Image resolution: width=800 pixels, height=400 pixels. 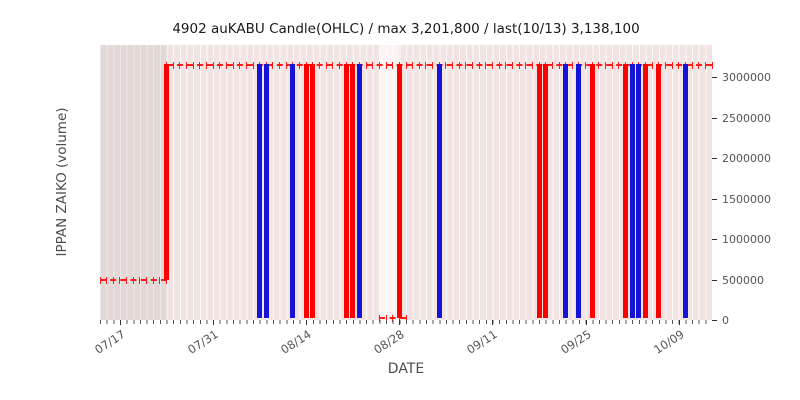 What do you see at coordinates (746, 199) in the screenshot?
I see `y-tick-label: 1500000` at bounding box center [746, 199].